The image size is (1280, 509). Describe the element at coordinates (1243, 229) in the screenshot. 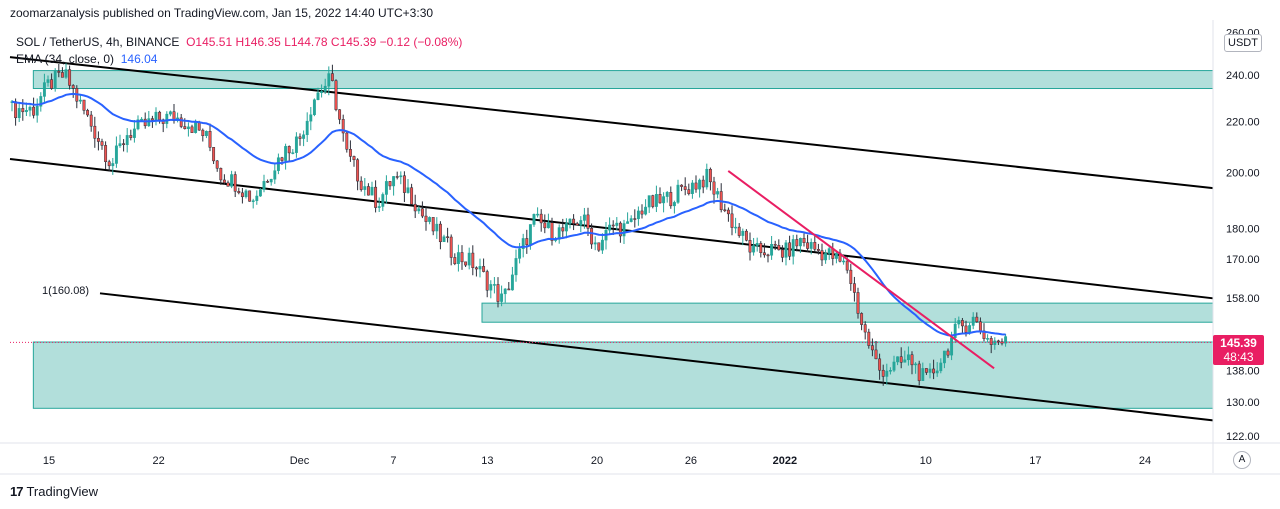

I see `price-tick-label: 180.00` at that location.